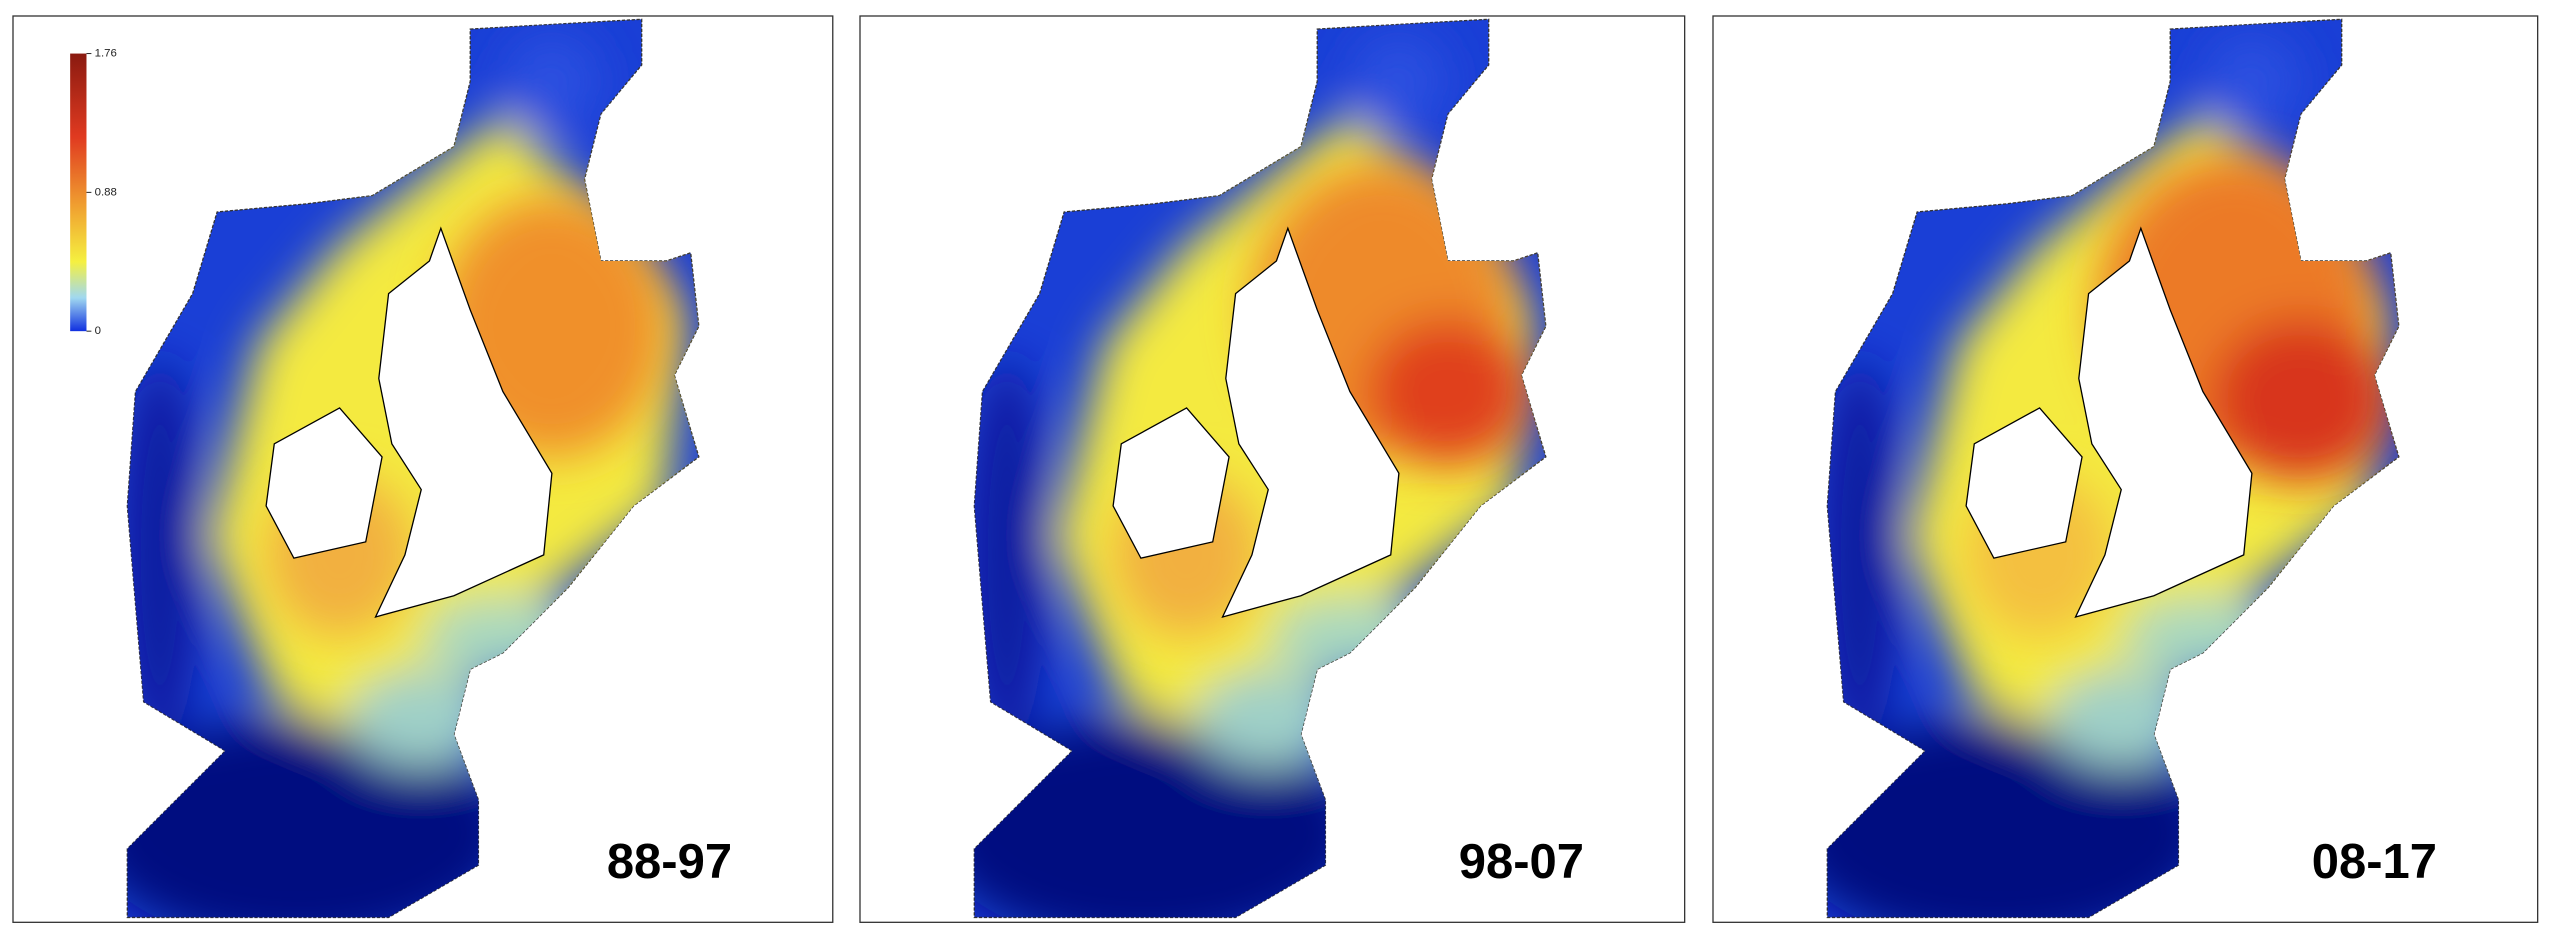  What do you see at coordinates (2374, 862) in the screenshot?
I see `panel-label: 08-17` at bounding box center [2374, 862].